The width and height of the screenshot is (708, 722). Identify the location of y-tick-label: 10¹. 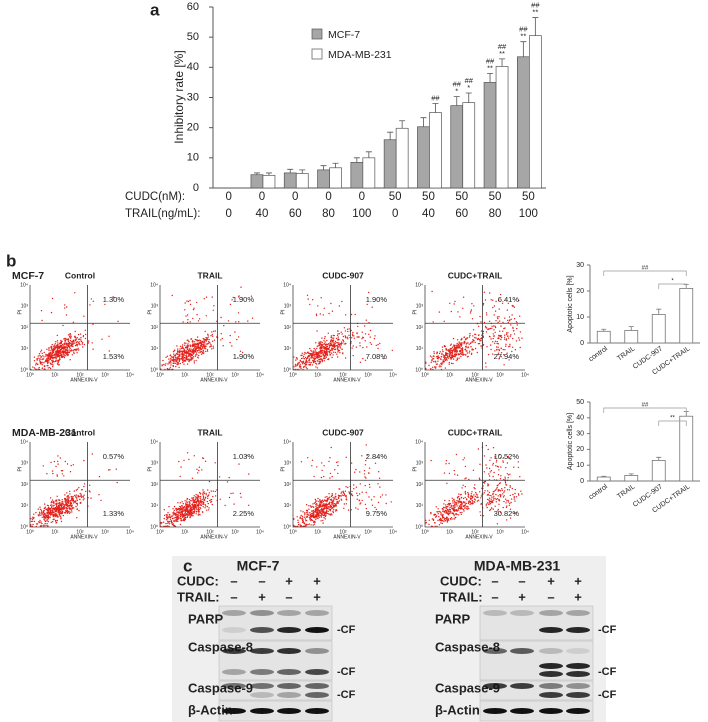
(288, 506).